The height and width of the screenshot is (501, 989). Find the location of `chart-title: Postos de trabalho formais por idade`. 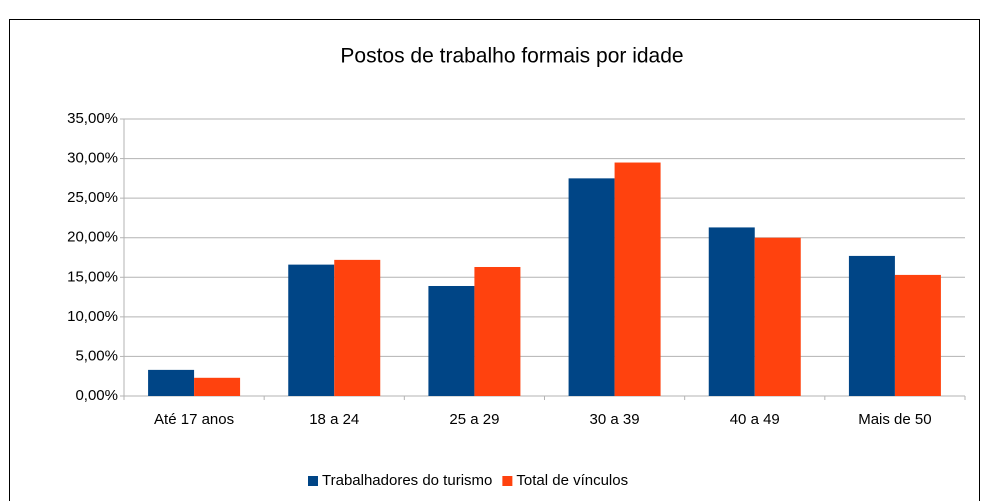

chart-title: Postos de trabalho formais por idade is located at coordinates (511, 56).